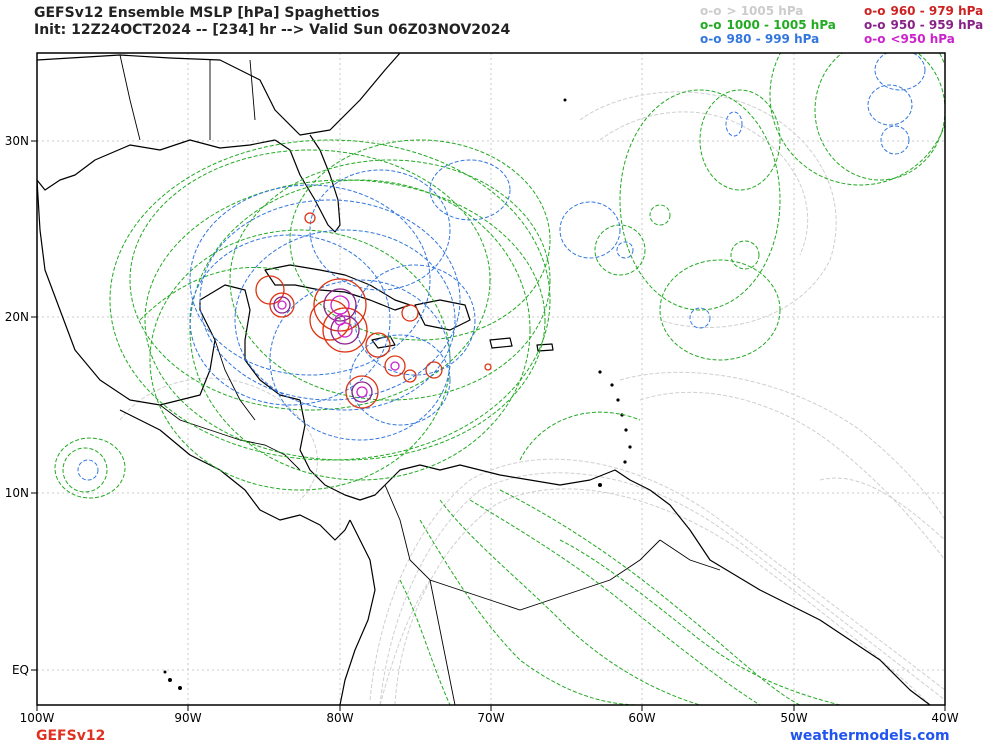  What do you see at coordinates (37, 718) in the screenshot?
I see `lon-label: 100W` at bounding box center [37, 718].